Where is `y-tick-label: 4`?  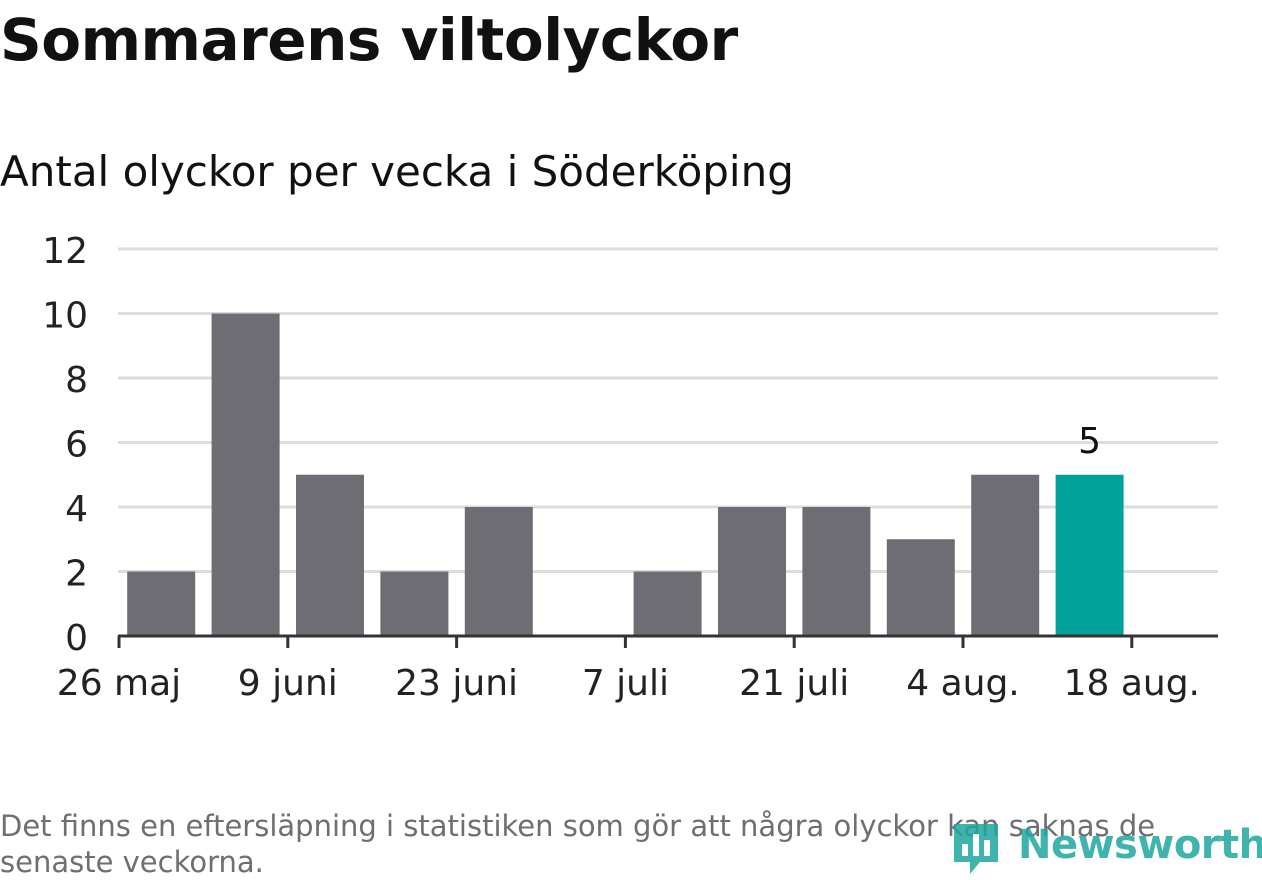
y-tick-label: 4 is located at coordinates (76, 509).